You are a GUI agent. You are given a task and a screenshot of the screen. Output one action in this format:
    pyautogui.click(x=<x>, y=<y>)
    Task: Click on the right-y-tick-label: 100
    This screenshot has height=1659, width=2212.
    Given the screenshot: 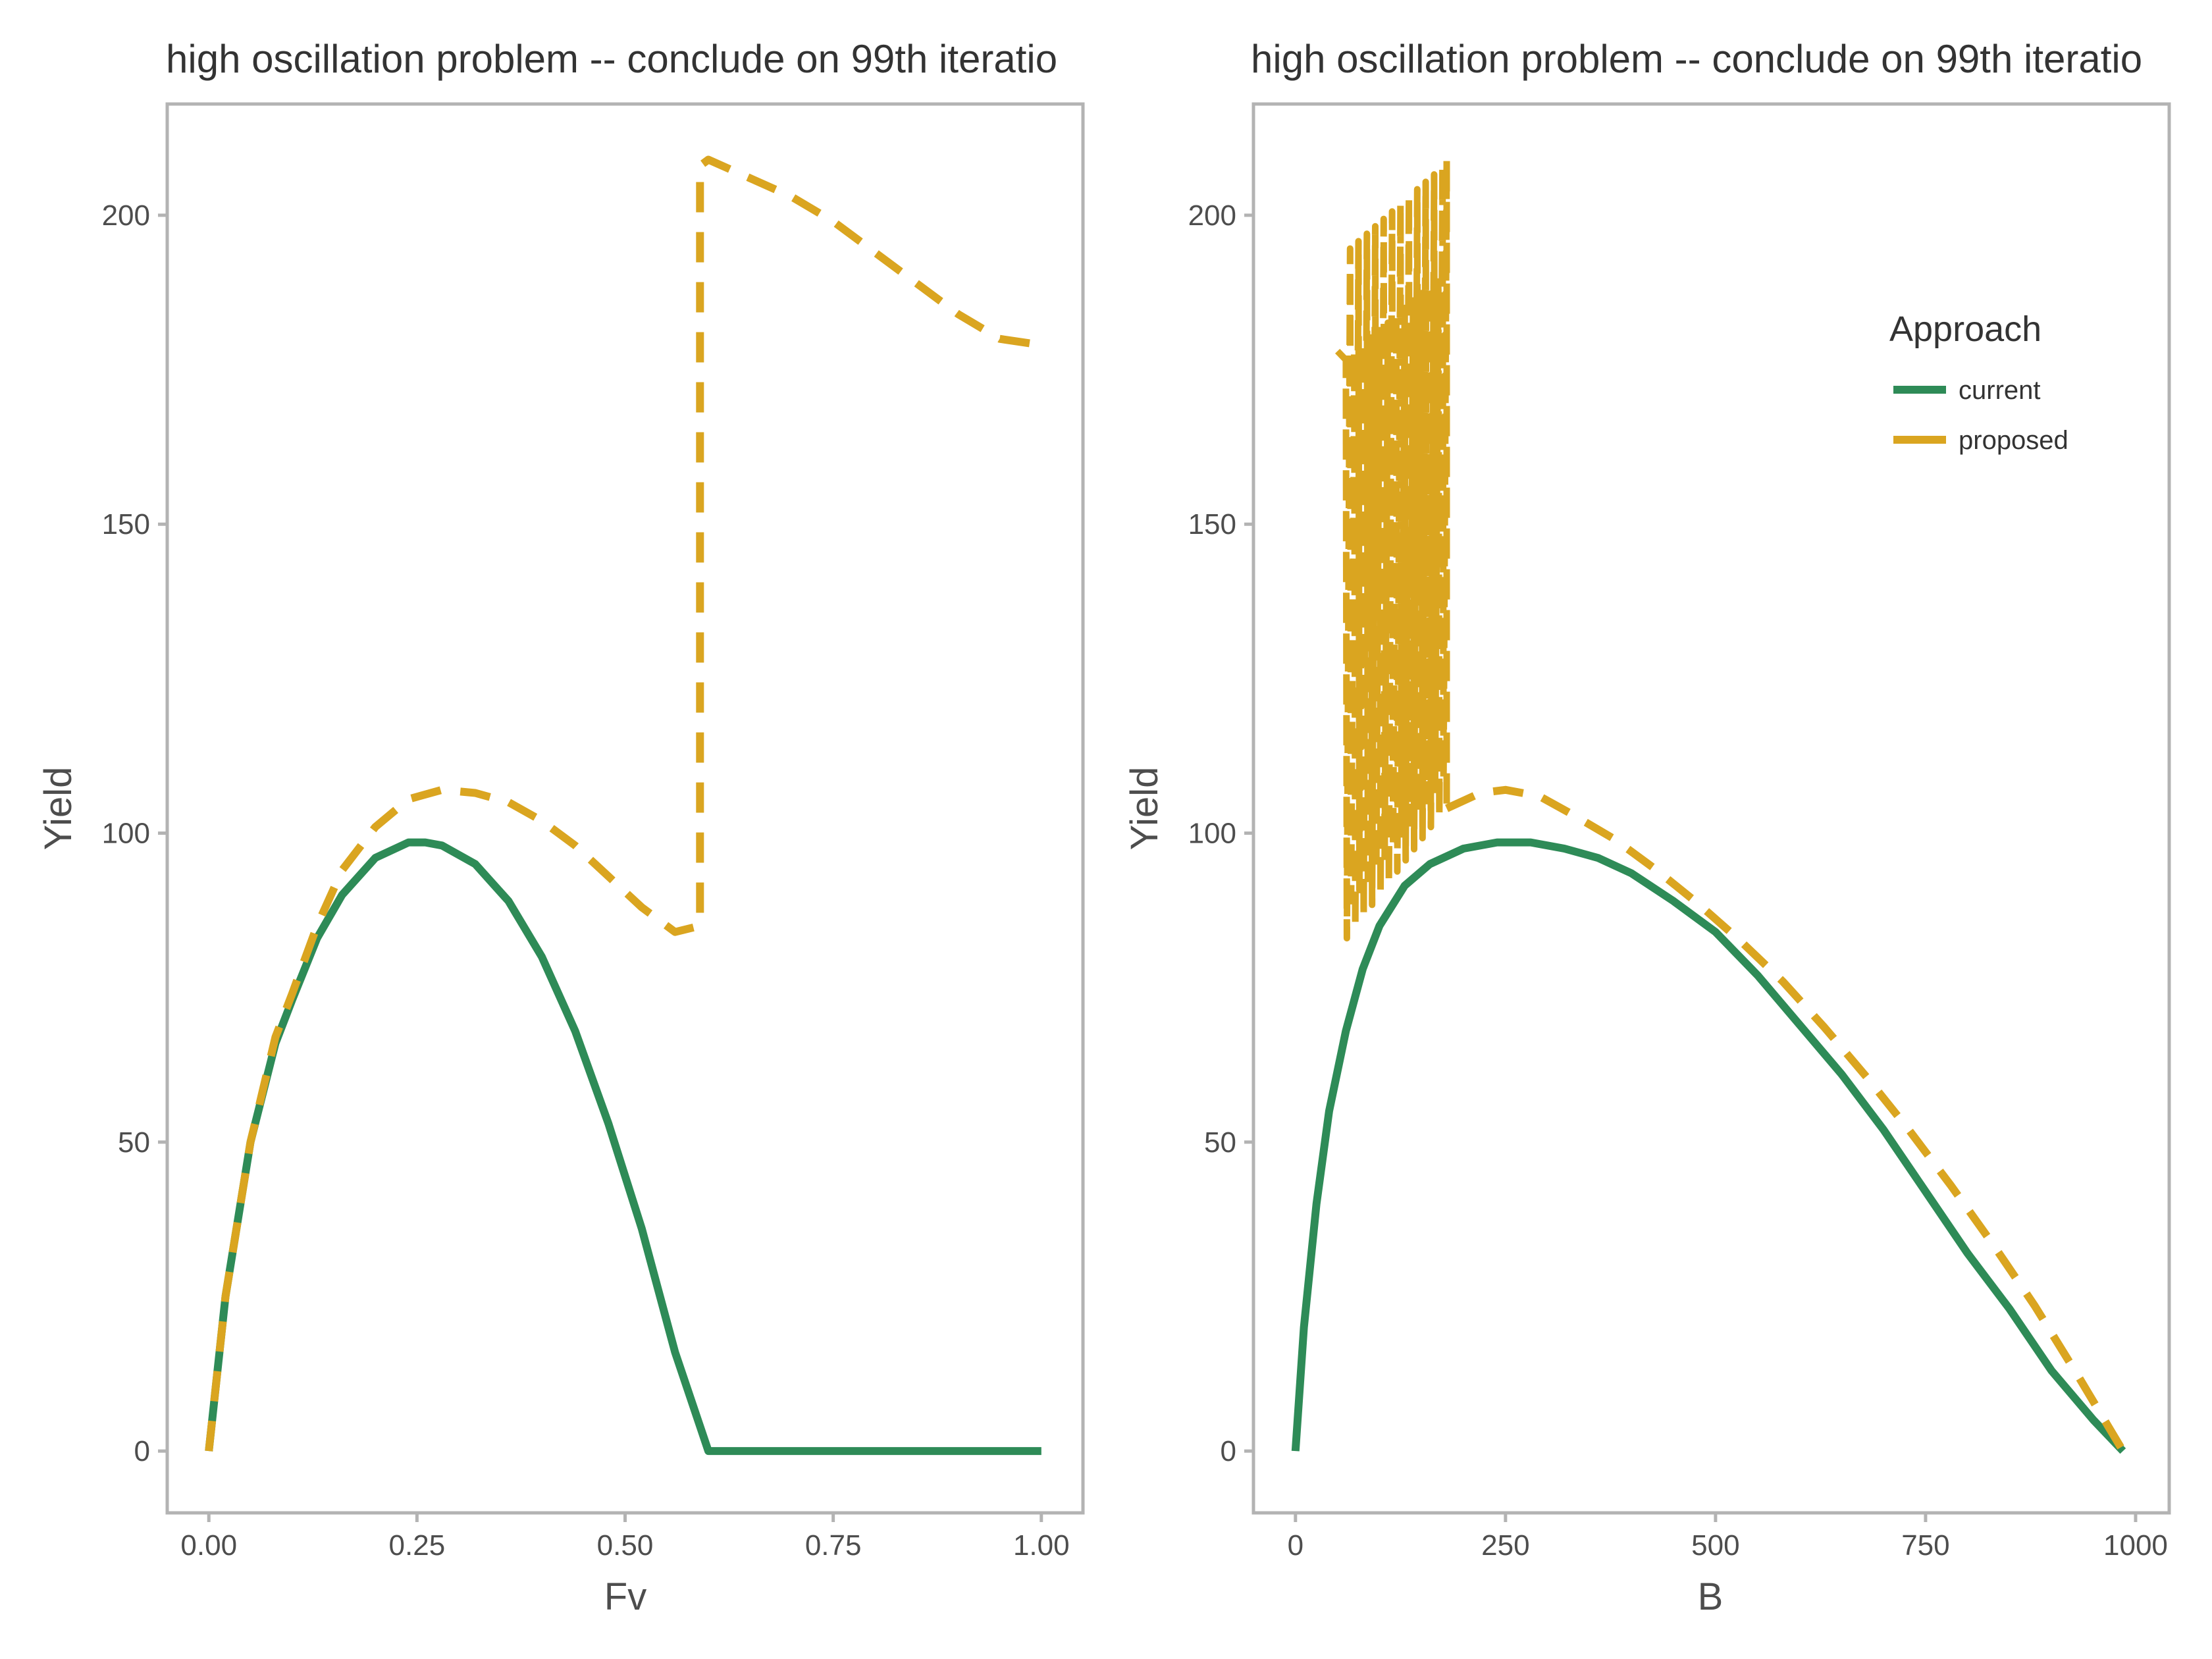 What is the action you would take?
    pyautogui.click(x=1212, y=834)
    